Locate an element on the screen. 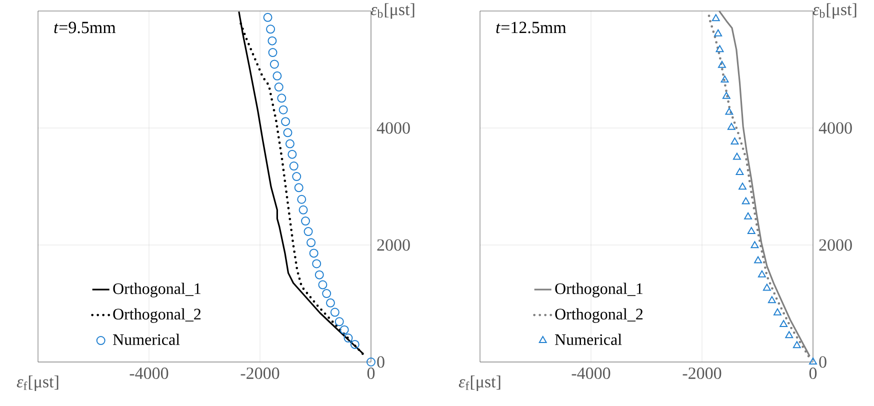 This screenshot has width=874, height=406. annotation: t=9.5mm is located at coordinates (85, 28).